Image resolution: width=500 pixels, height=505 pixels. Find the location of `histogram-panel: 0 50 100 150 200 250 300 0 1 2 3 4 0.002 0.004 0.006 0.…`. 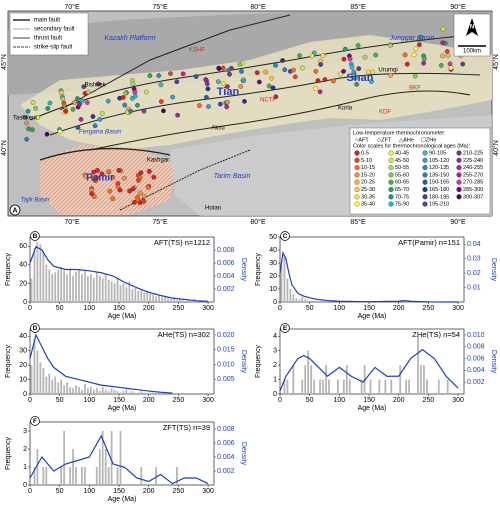

histogram-panel: 0 50 100 150 200 250 300 0 1 2 3 4 0.002 0.004 0.006 0.… is located at coordinates (376, 367).